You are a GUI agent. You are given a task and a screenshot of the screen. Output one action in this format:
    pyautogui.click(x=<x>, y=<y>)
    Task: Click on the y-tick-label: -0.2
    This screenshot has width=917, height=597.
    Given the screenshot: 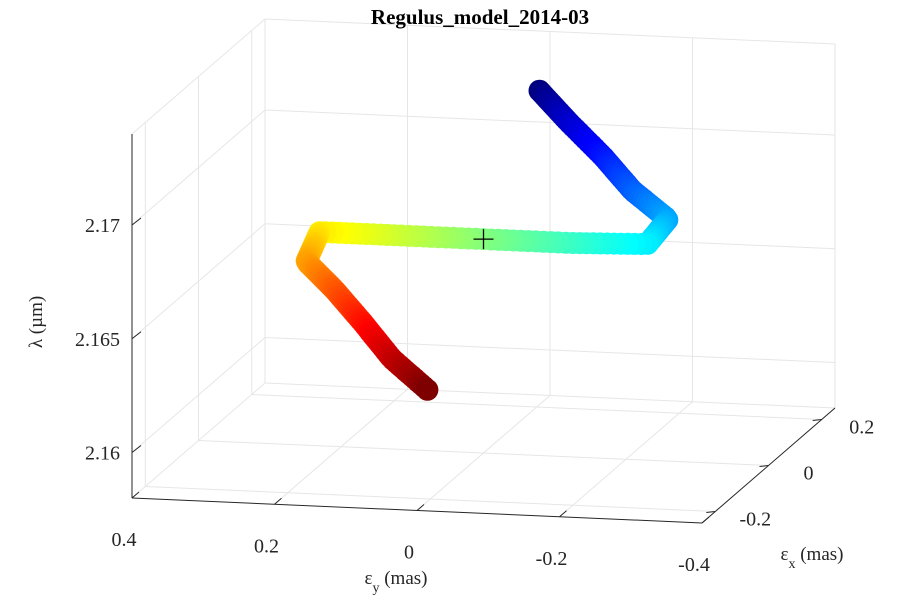 What is the action you would take?
    pyautogui.click(x=755, y=520)
    